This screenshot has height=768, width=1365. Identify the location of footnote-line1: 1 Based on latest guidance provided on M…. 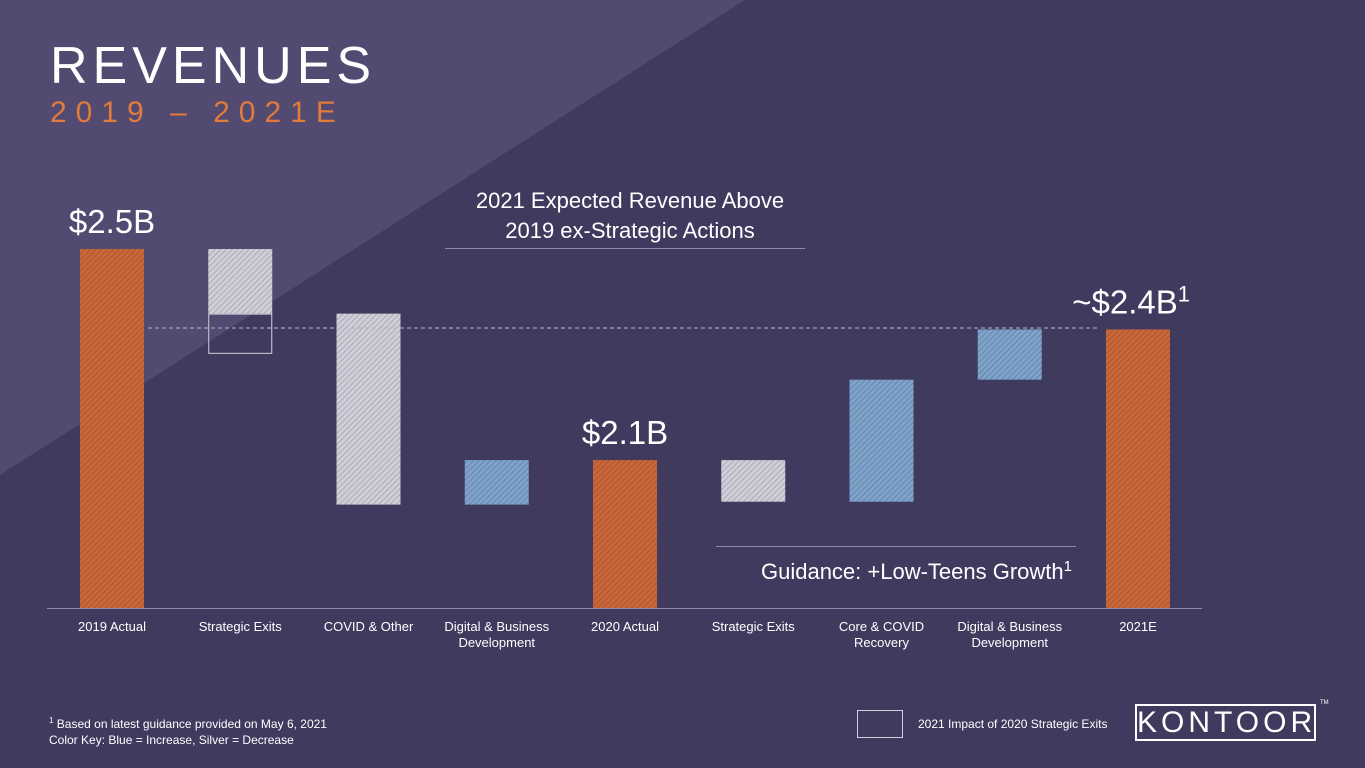
(188, 722).